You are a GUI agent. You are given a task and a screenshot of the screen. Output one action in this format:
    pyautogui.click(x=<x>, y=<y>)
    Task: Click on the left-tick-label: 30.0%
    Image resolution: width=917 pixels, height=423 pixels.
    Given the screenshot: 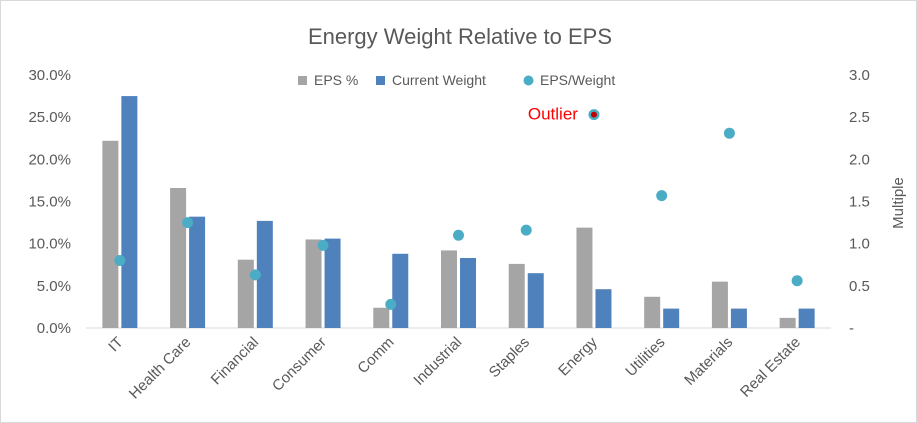 What is the action you would take?
    pyautogui.click(x=49, y=75)
    